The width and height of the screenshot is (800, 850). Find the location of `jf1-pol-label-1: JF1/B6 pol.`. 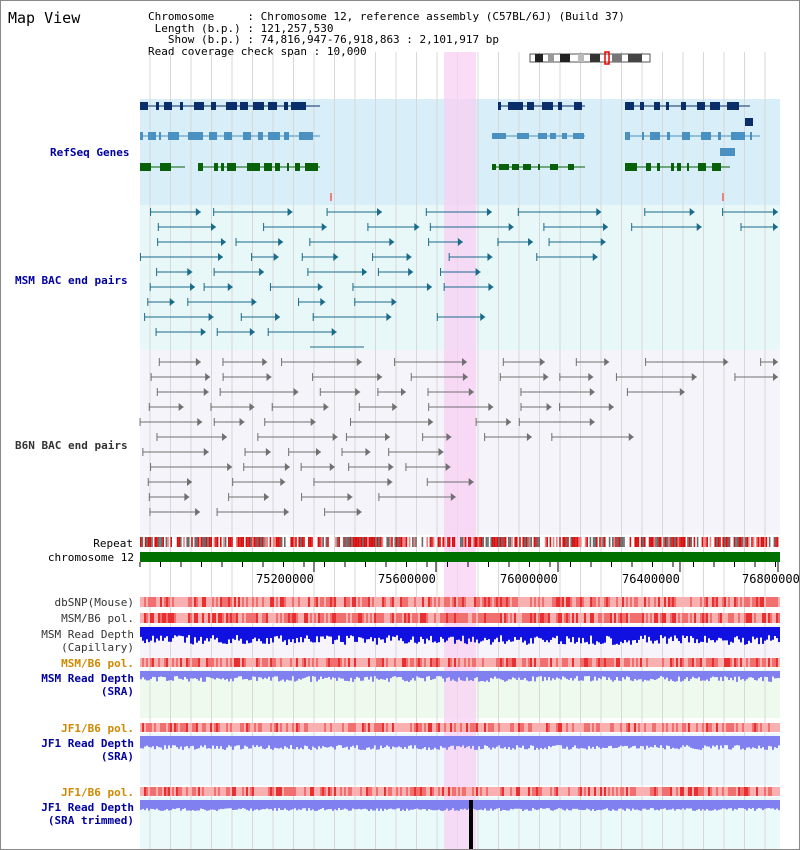

jf1-pol-label-1: JF1/B6 pol. is located at coordinates (97, 728).